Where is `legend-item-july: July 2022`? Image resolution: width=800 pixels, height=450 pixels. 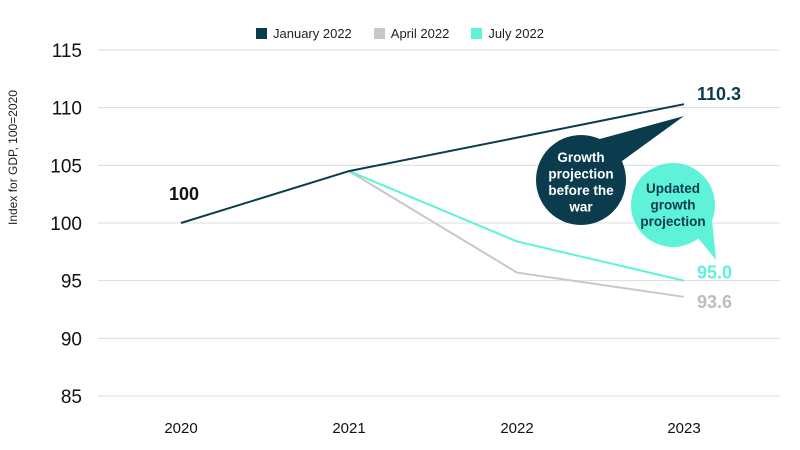
legend-item-july: July 2022 is located at coordinates (507, 33).